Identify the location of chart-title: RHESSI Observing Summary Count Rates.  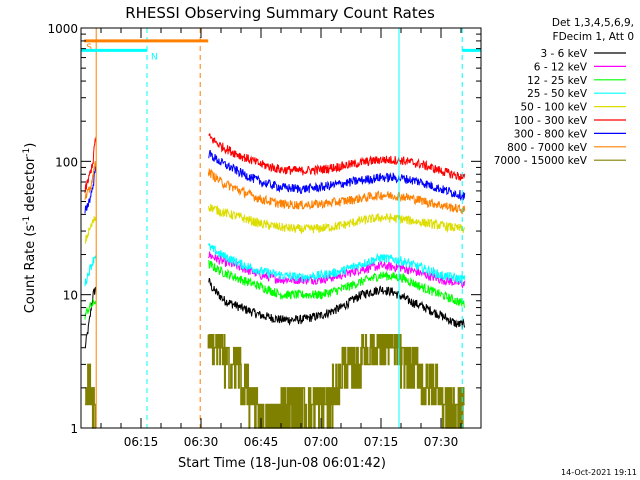
(280, 13).